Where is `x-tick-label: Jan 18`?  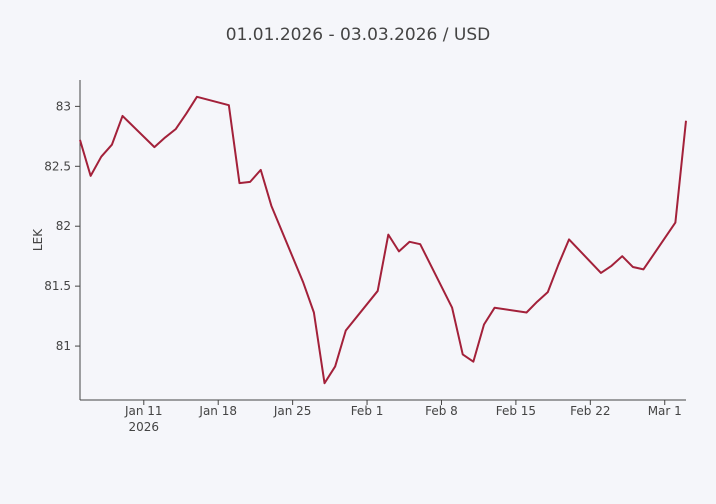
x-tick-label: Jan 18 is located at coordinates (217, 411).